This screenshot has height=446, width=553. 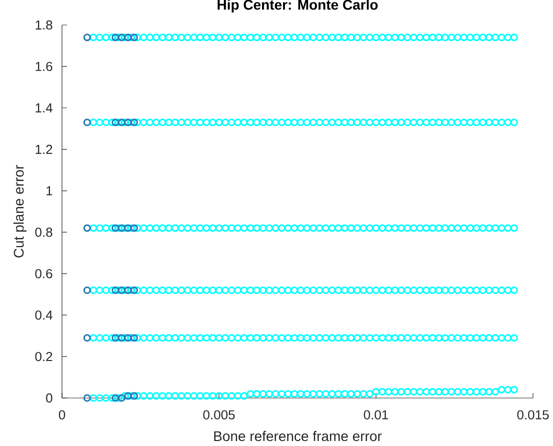 What do you see at coordinates (20, 211) in the screenshot?
I see `y-axis-title: Cut plane error` at bounding box center [20, 211].